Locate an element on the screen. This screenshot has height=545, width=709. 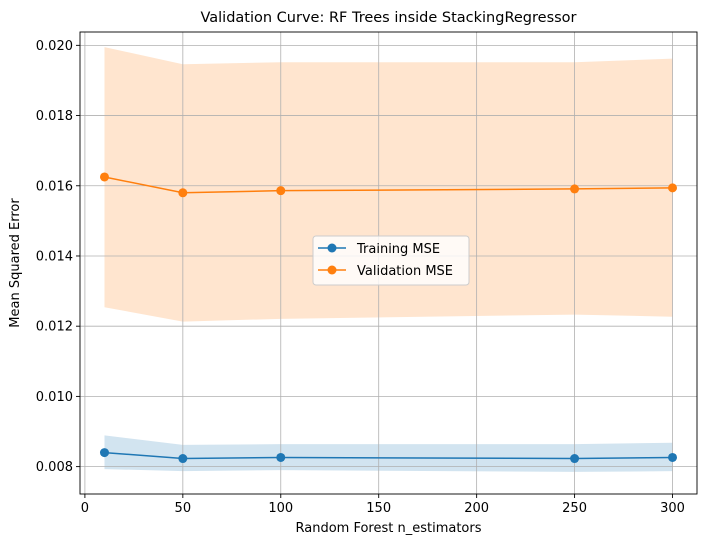
x-tick-label: 200 is located at coordinates (476, 508).